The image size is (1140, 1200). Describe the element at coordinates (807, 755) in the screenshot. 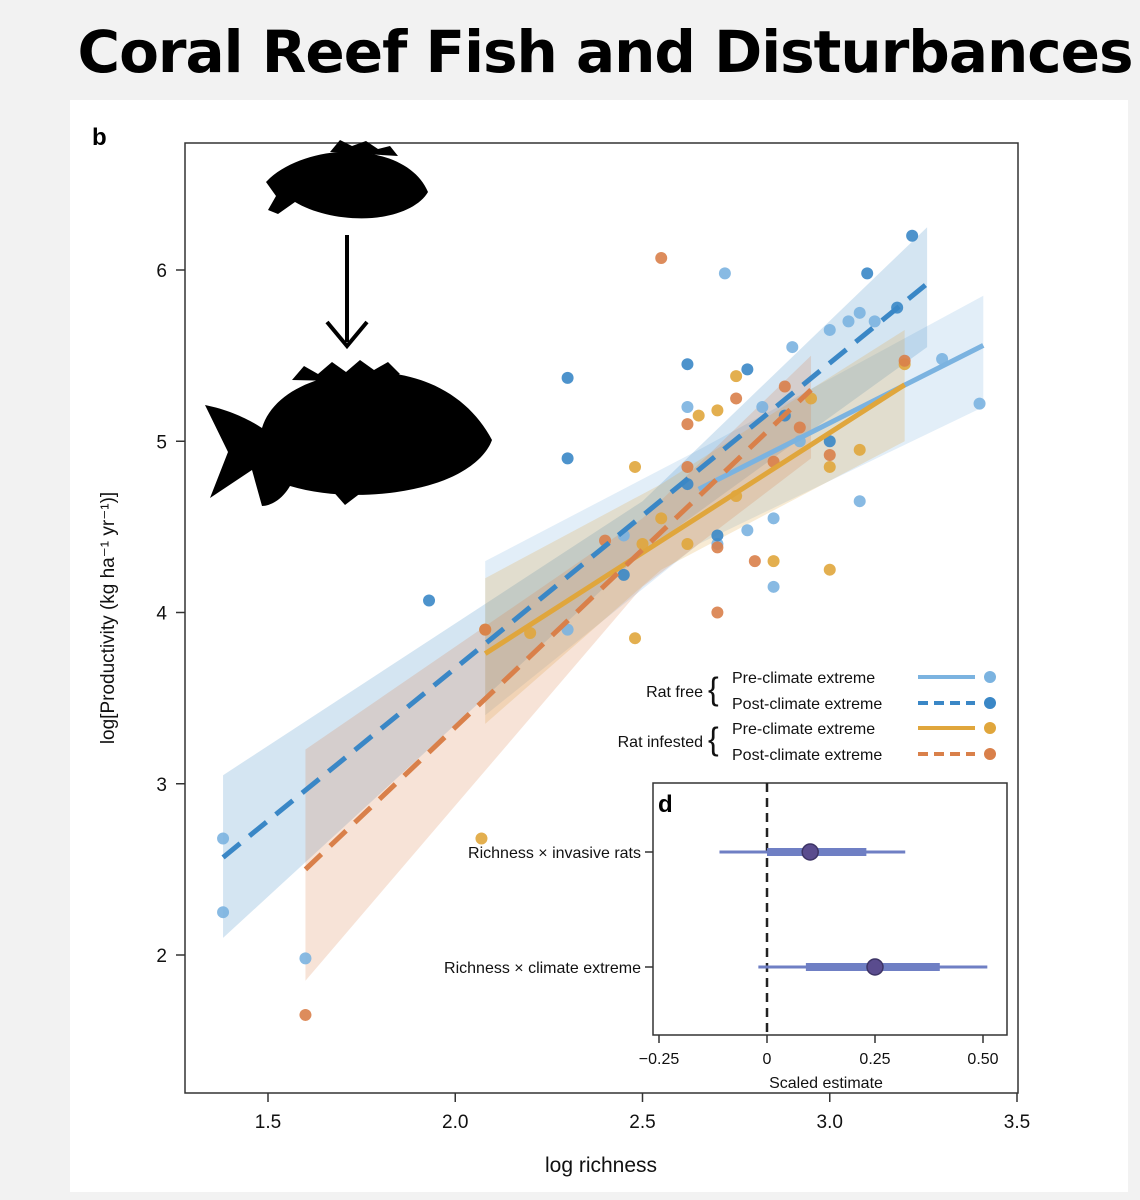

I see `legend-entry-rat-infested-post: Post-climate extreme` at that location.